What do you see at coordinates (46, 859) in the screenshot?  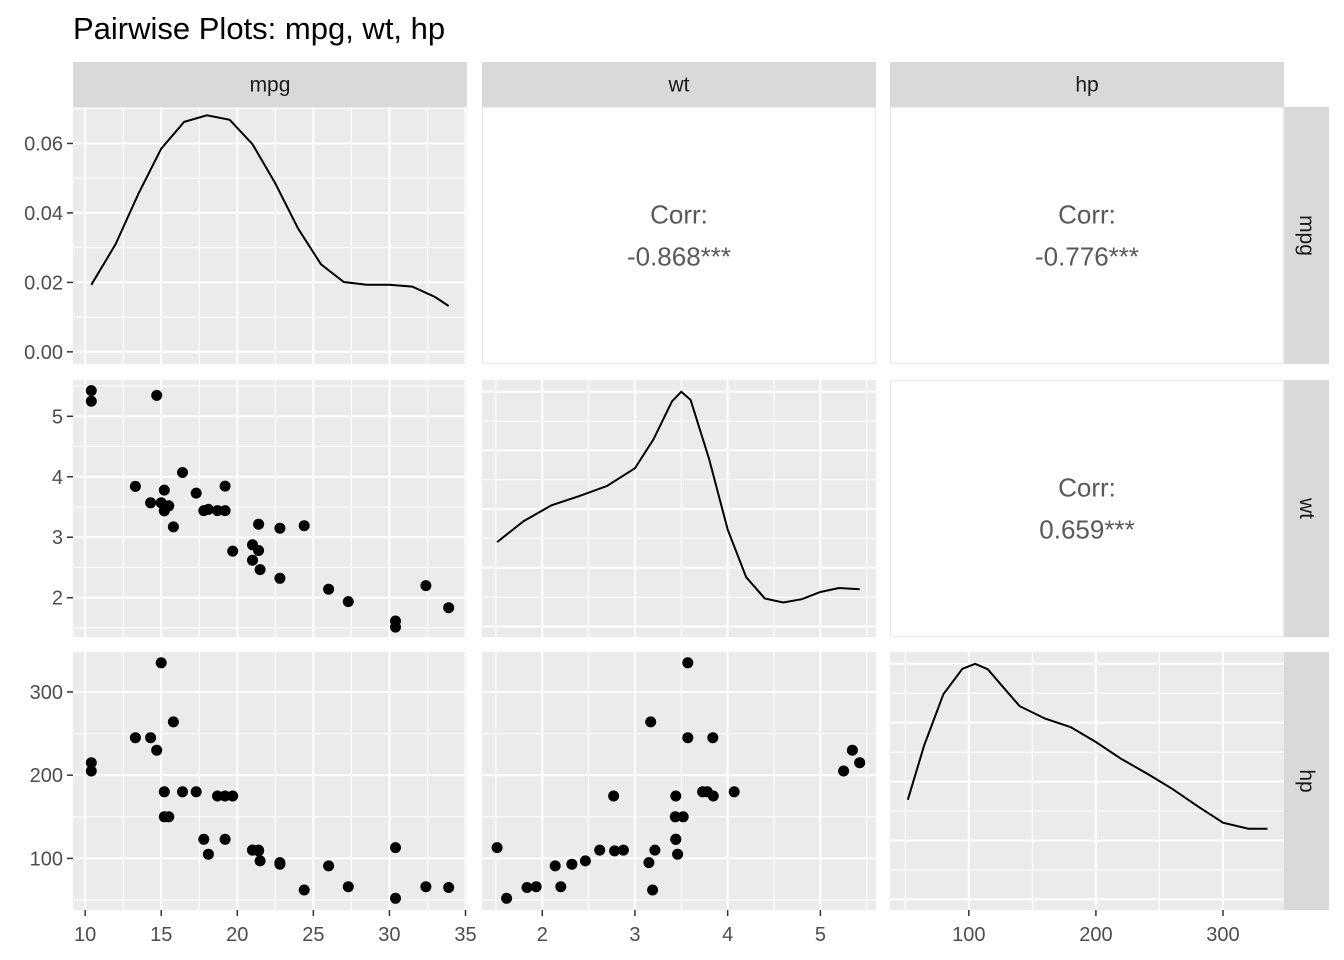 I see `y-tick-label: 100` at bounding box center [46, 859].